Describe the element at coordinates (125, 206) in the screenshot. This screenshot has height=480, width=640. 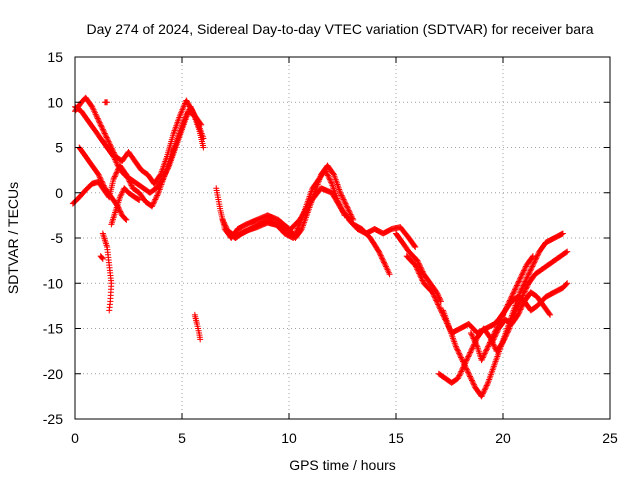
I see `series-track-f` at that location.